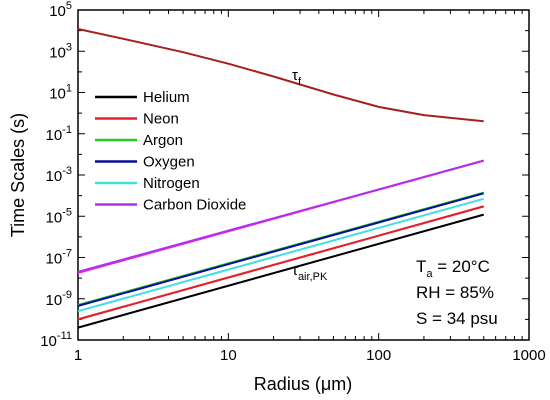 Image resolution: width=550 pixels, height=400 pixels. Describe the element at coordinates (56, 340) in the screenshot. I see `y-tick-label: 10⁻¹¹` at that location.